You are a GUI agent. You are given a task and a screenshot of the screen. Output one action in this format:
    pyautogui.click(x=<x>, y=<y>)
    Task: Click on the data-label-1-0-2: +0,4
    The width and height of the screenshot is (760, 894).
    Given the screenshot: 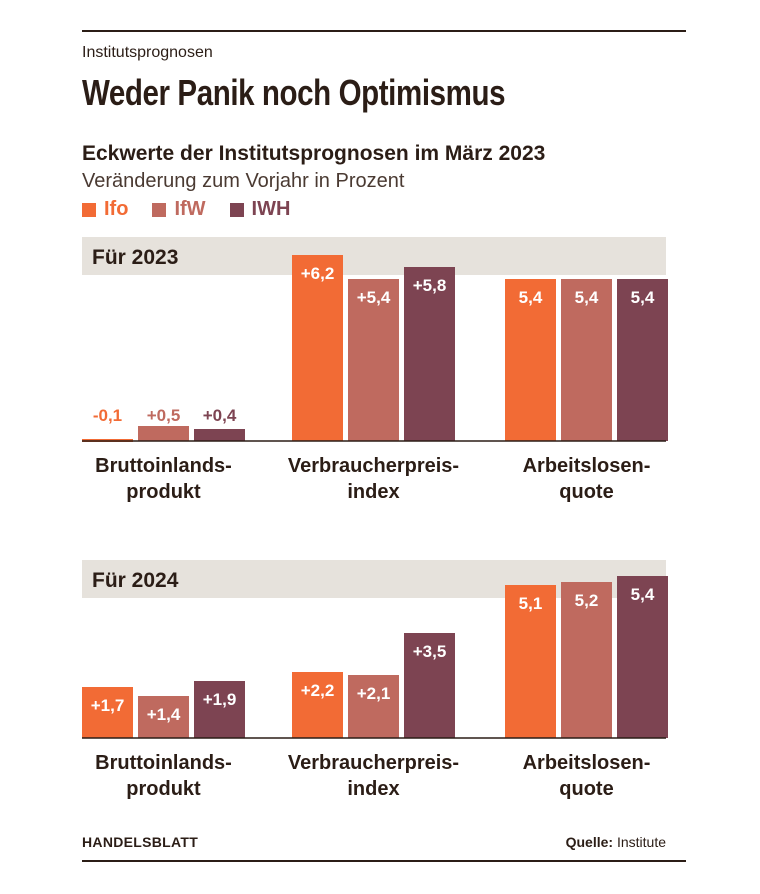 What is the action you would take?
    pyautogui.click(x=220, y=415)
    